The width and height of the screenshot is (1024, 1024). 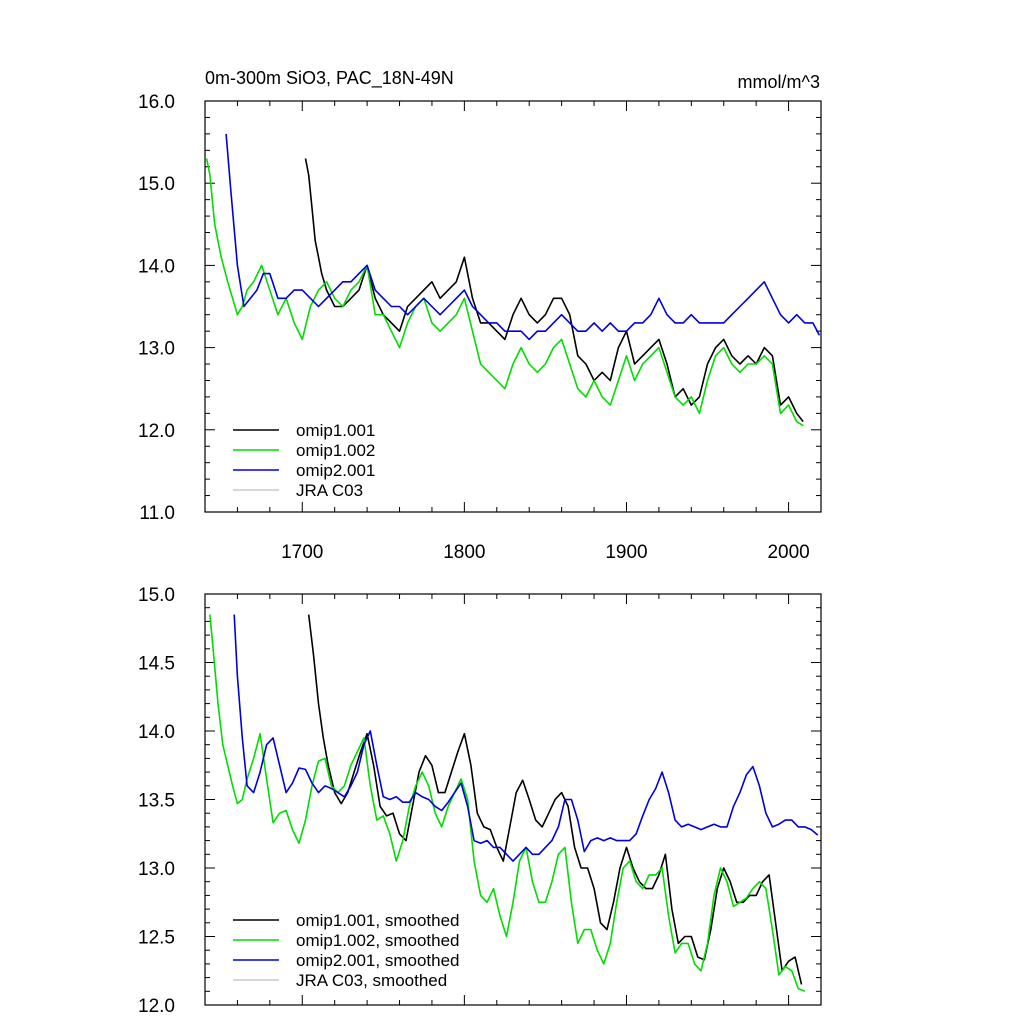 What do you see at coordinates (329, 78) in the screenshot?
I see `top-panel-title: 0m-300m SiO3, PAC_18N-49N` at bounding box center [329, 78].